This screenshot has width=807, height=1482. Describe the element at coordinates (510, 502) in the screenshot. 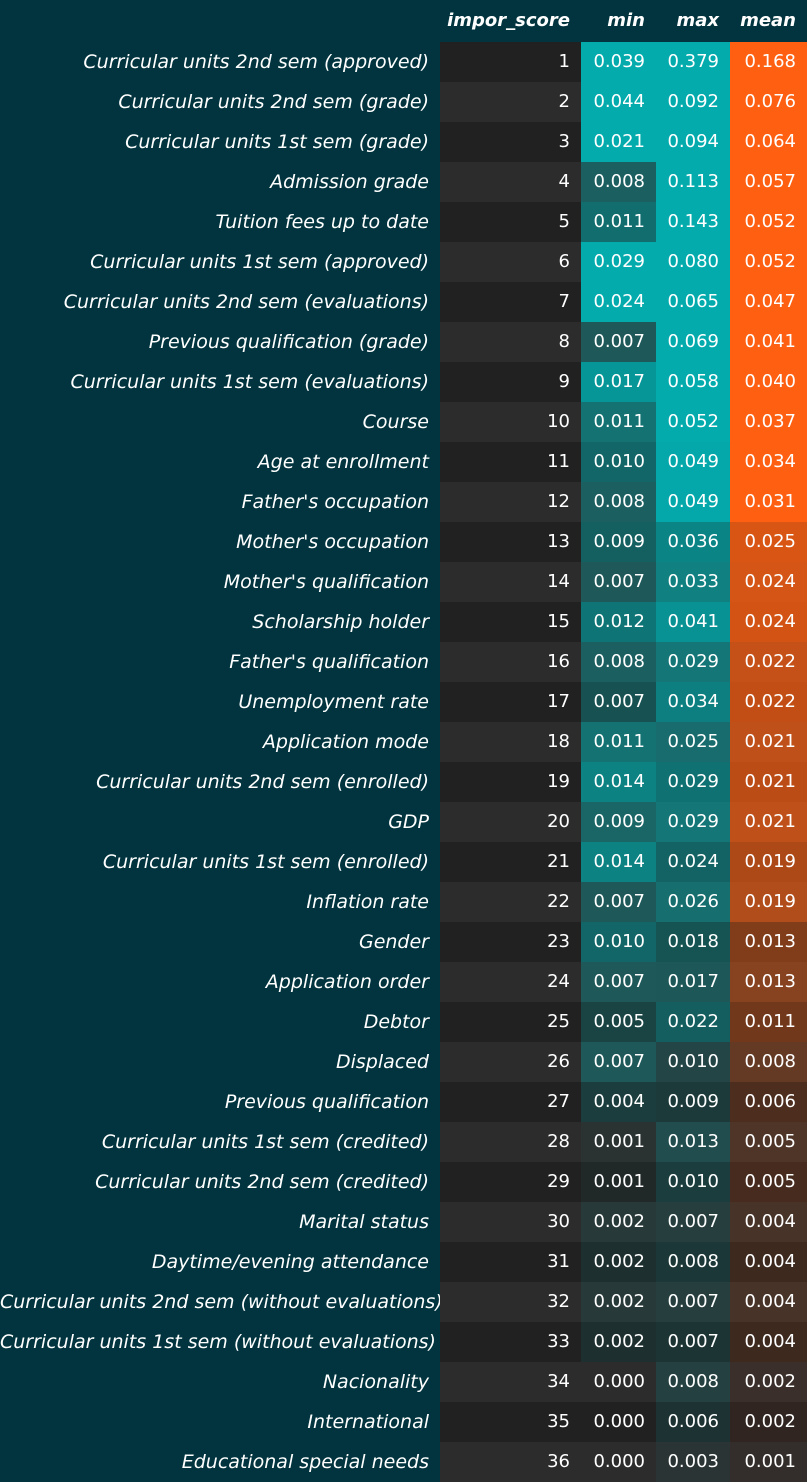

I see `cell-impor-score: 12` at that location.